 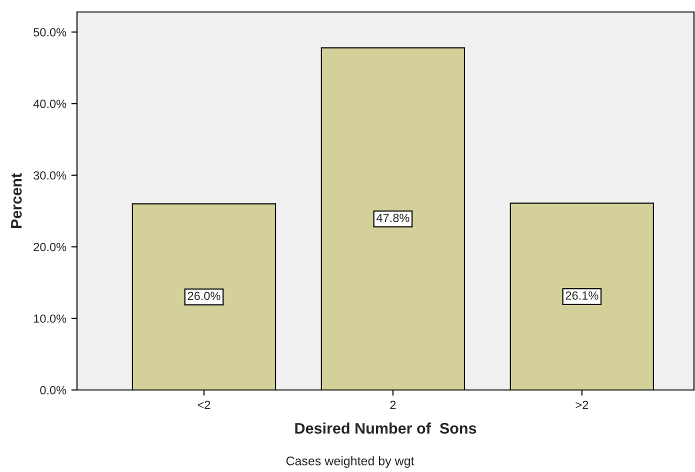 I want to click on text: Cases weighted by wgt, so click(x=350, y=462).